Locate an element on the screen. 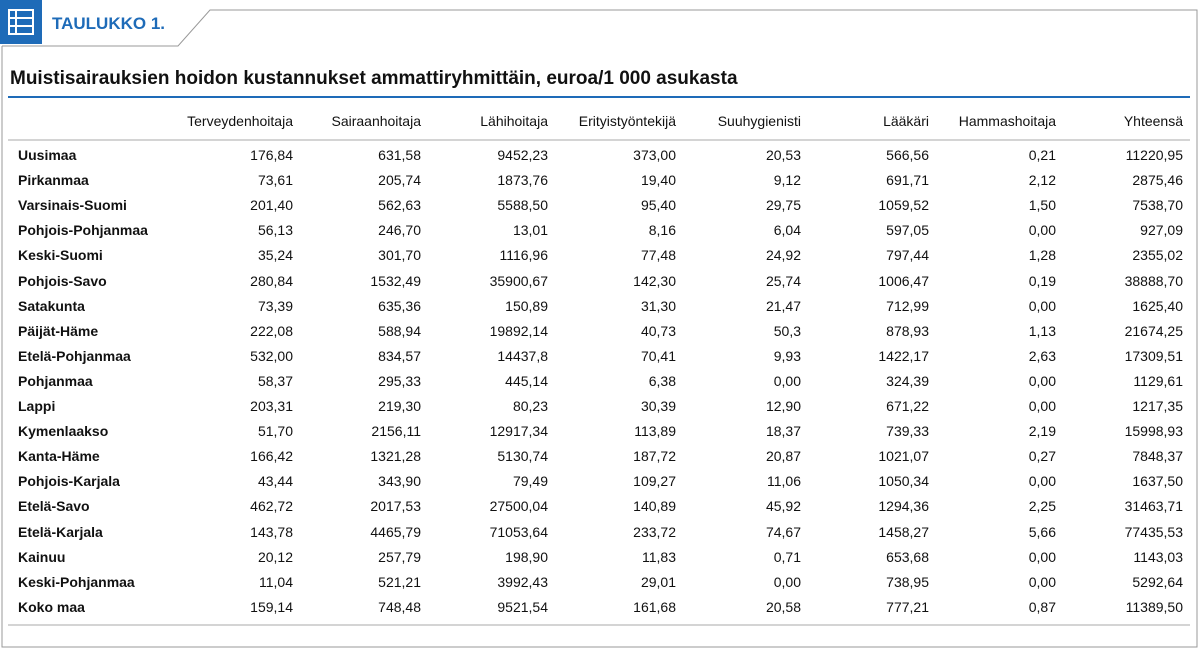  cell: 653,68 is located at coordinates (907, 556).